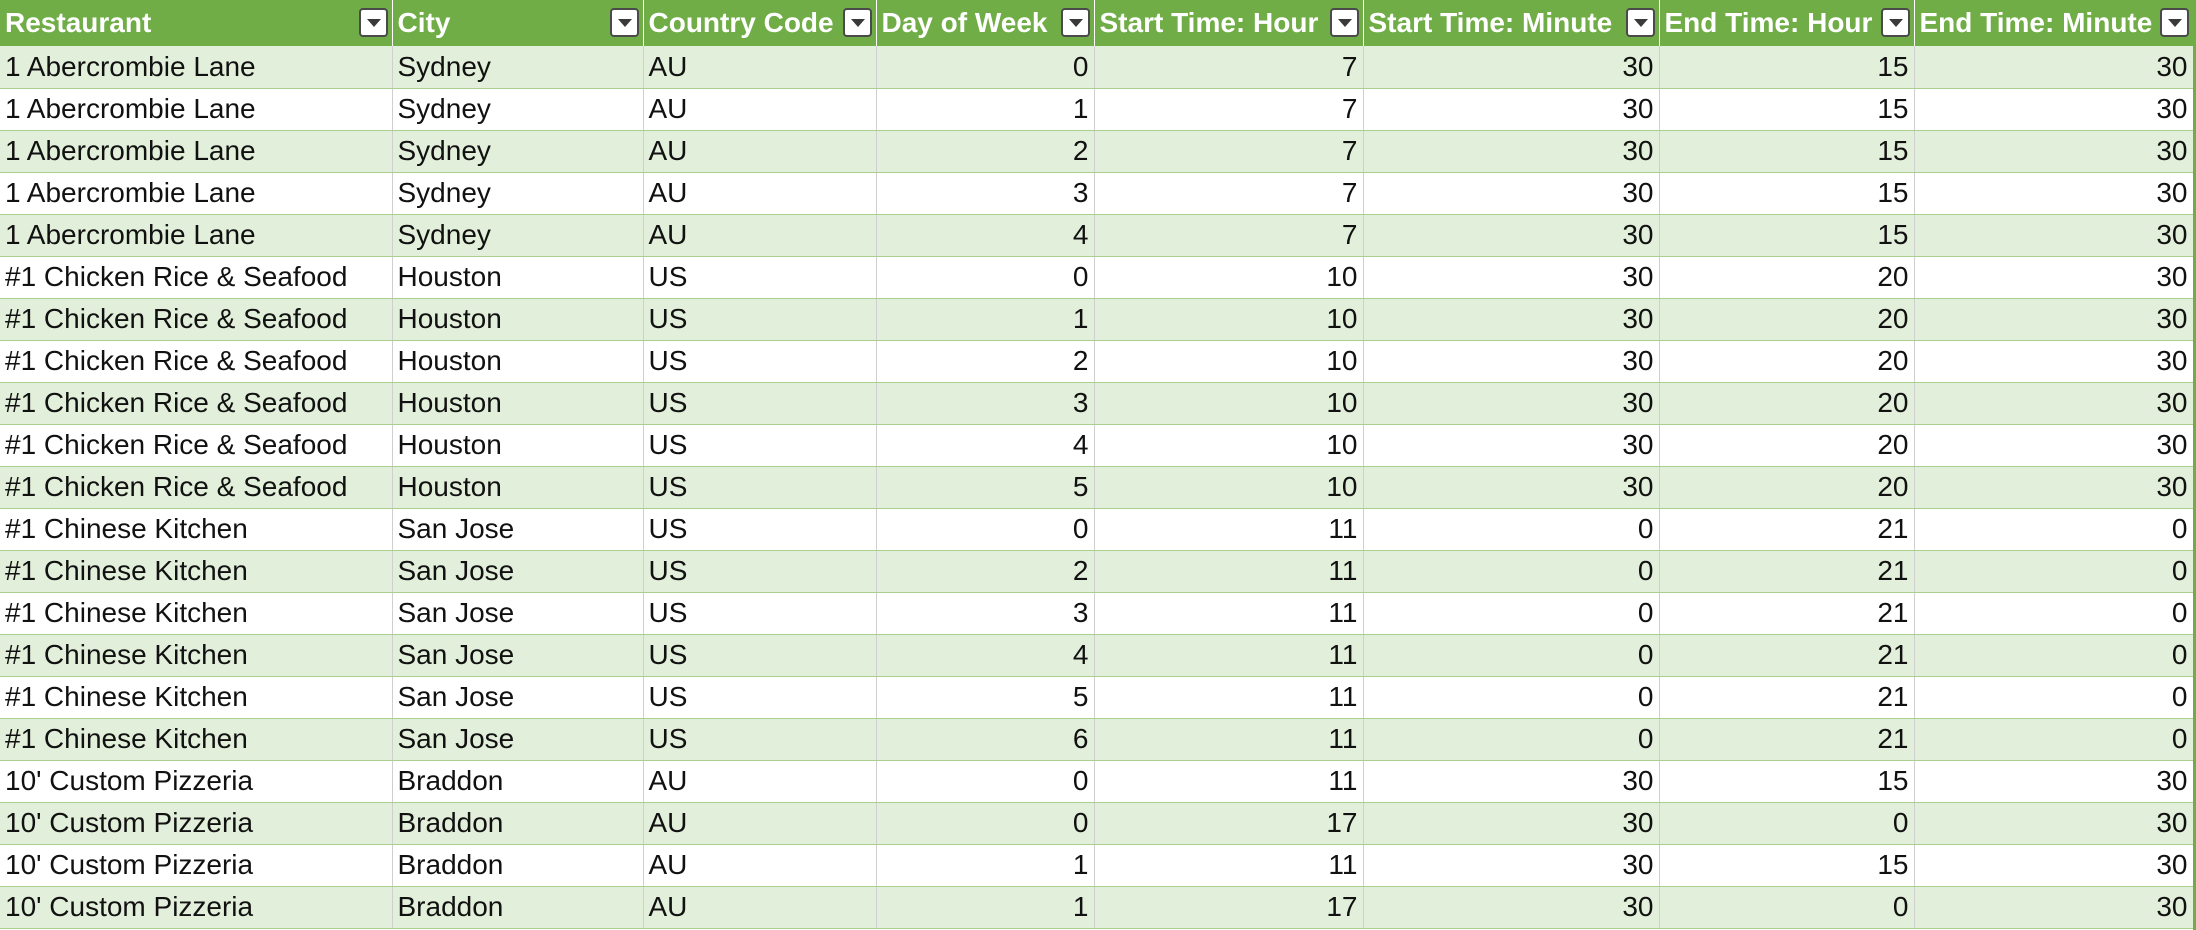  Describe the element at coordinates (1097, 235) in the screenshot. I see `table-row: 1 Abercrombie Lane Sydney AU 4 7 30 15 30` at that location.